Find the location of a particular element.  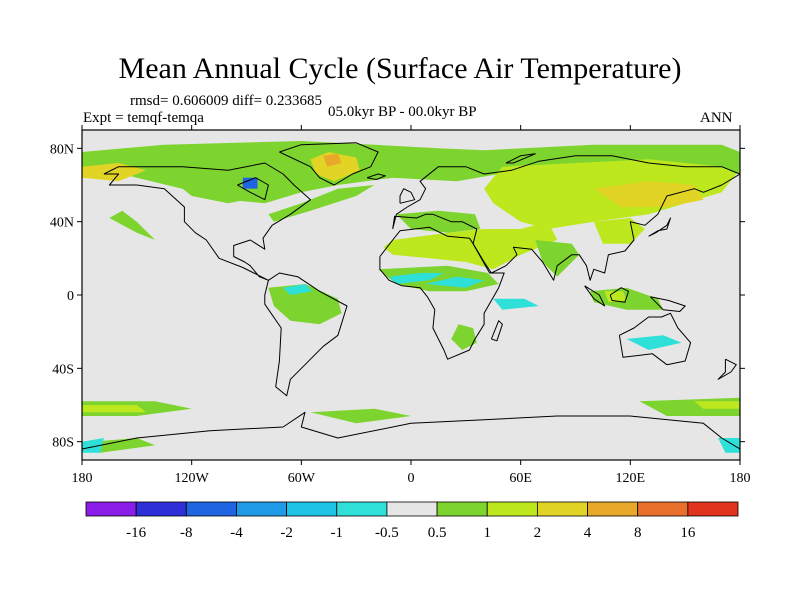

x-tick-label: 60E is located at coordinates (520, 478).